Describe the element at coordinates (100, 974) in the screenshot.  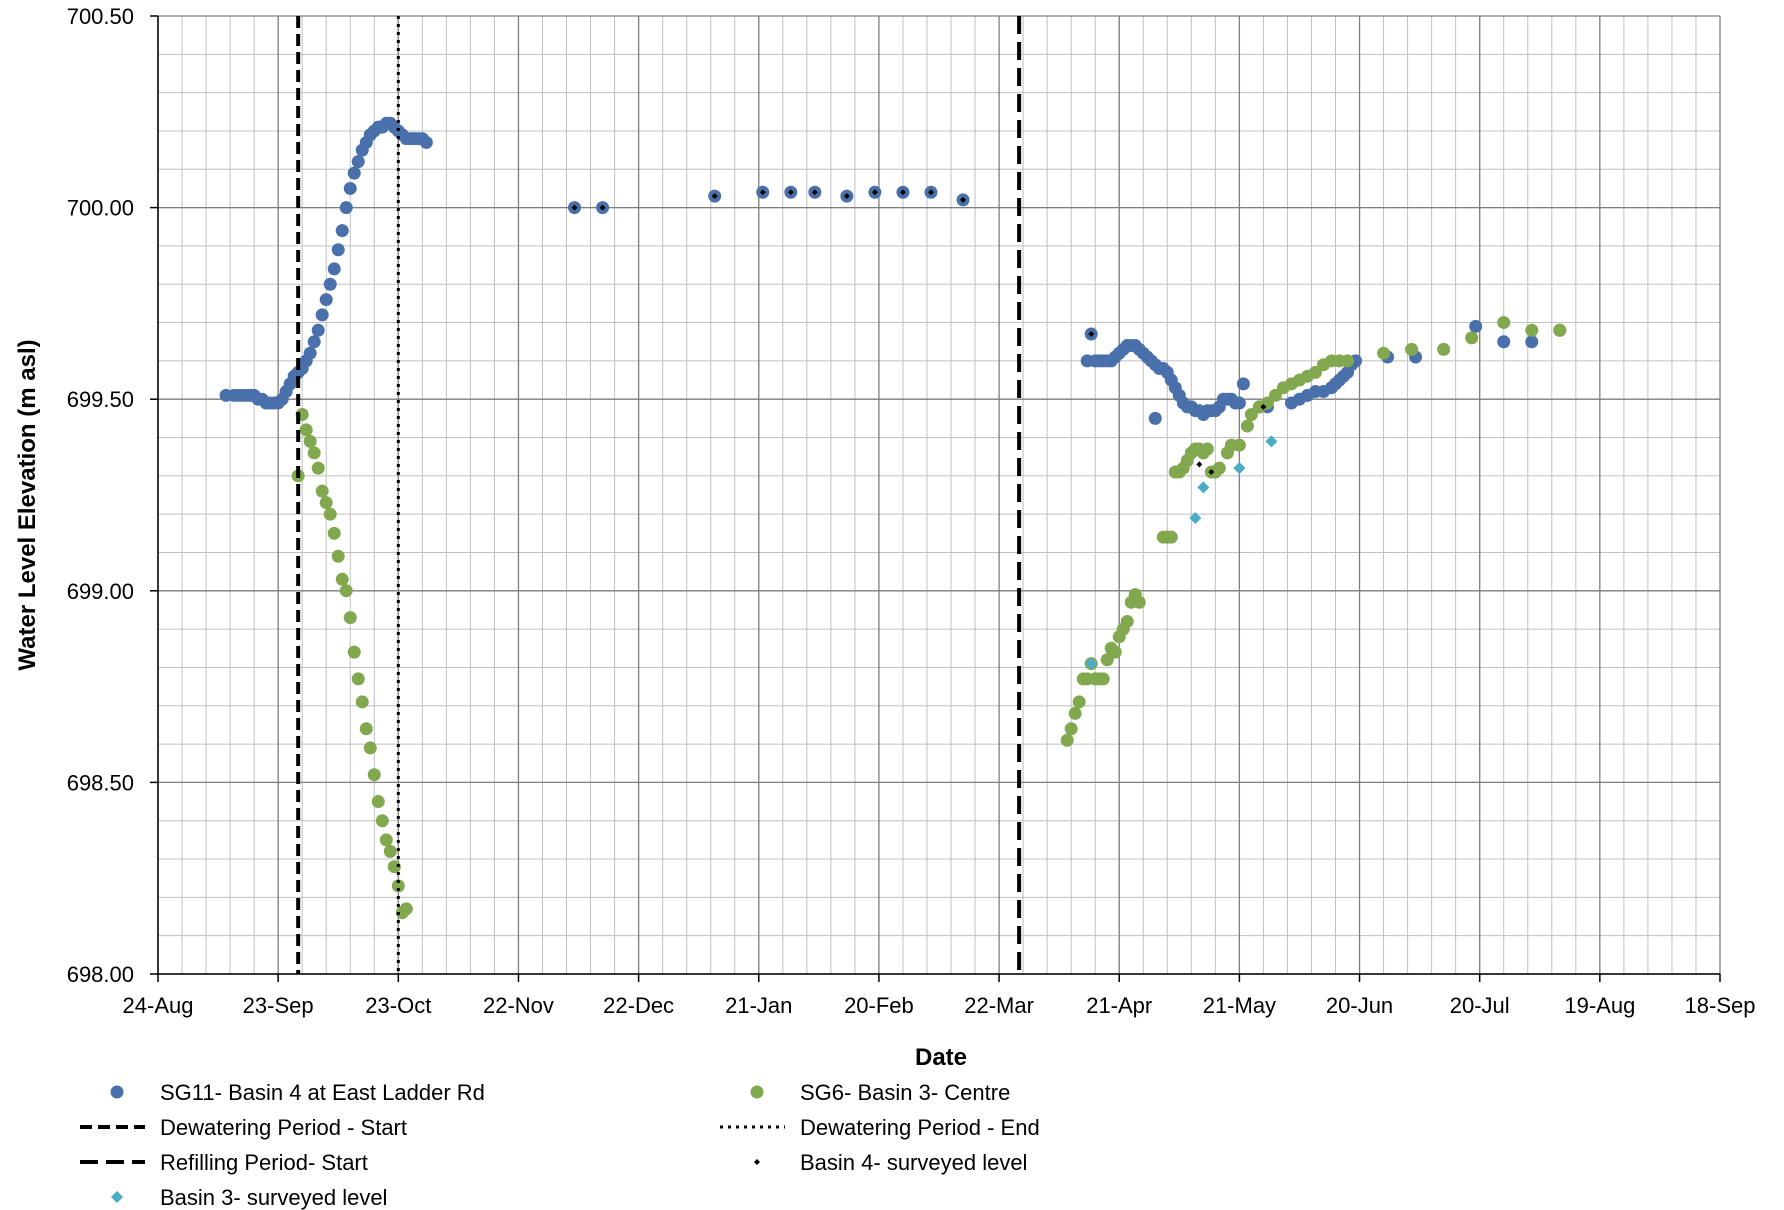
I see `y-tick-label: 698.00` at that location.